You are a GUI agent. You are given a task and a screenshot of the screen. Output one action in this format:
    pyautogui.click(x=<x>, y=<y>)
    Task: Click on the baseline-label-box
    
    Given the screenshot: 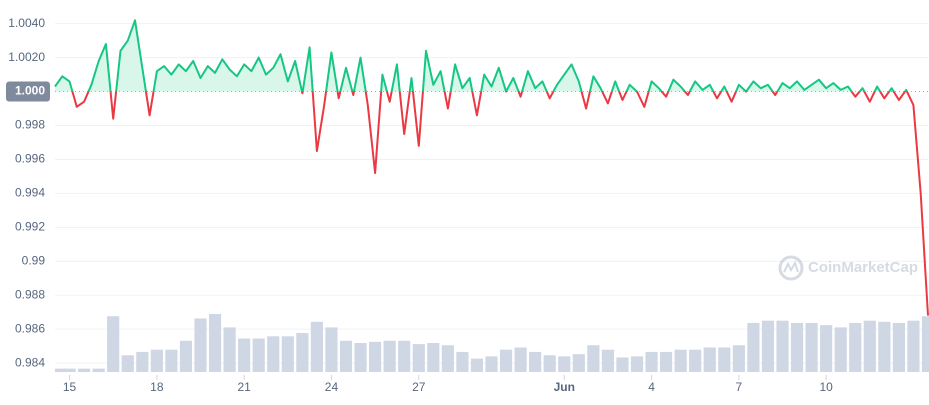 What is the action you would take?
    pyautogui.click(x=28, y=91)
    